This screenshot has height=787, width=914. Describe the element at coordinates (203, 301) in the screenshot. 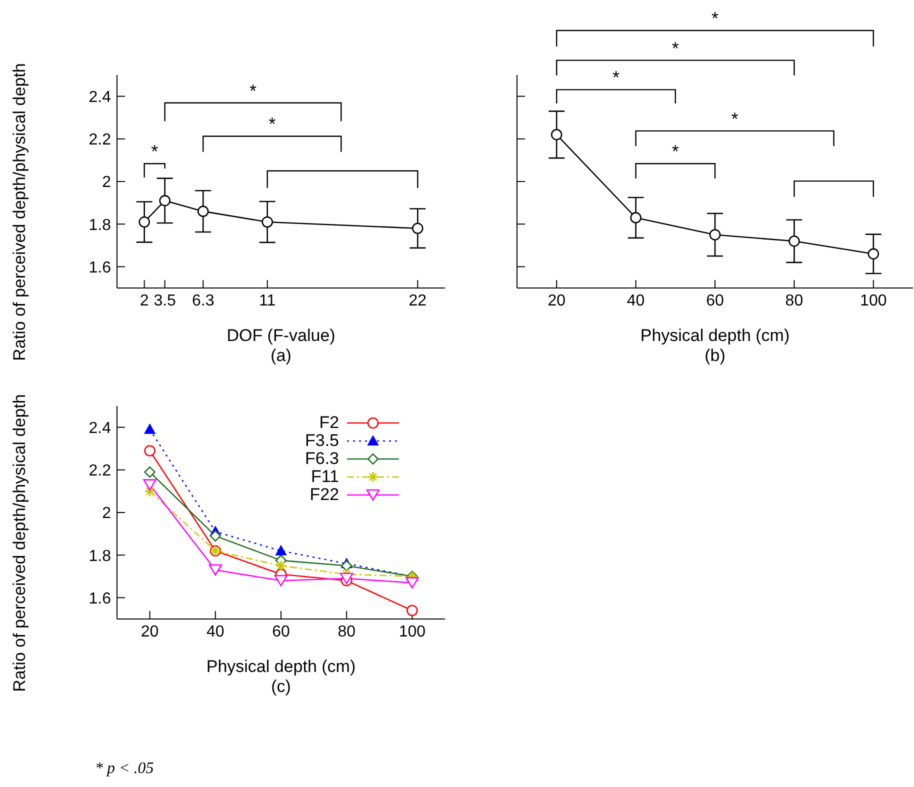

I see `x-tick-label: 6.3` at that location.